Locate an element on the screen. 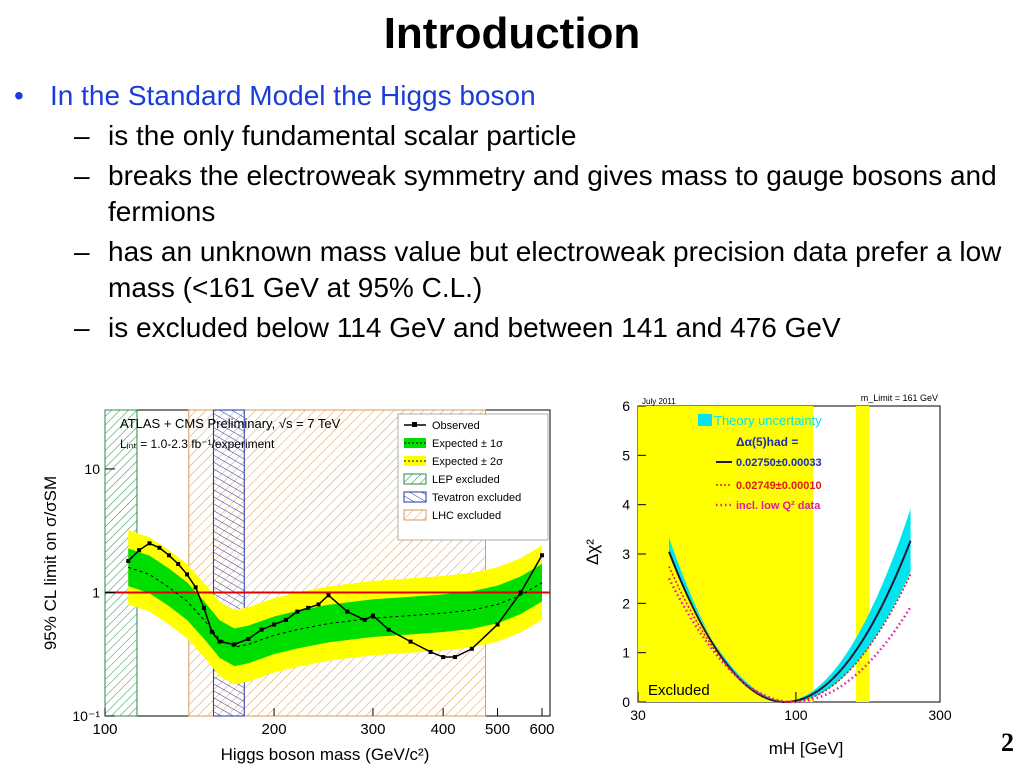  lumi-label: Lᵢₙₜ = 1.0-2.3 fb⁻¹/experiment is located at coordinates (197, 444).